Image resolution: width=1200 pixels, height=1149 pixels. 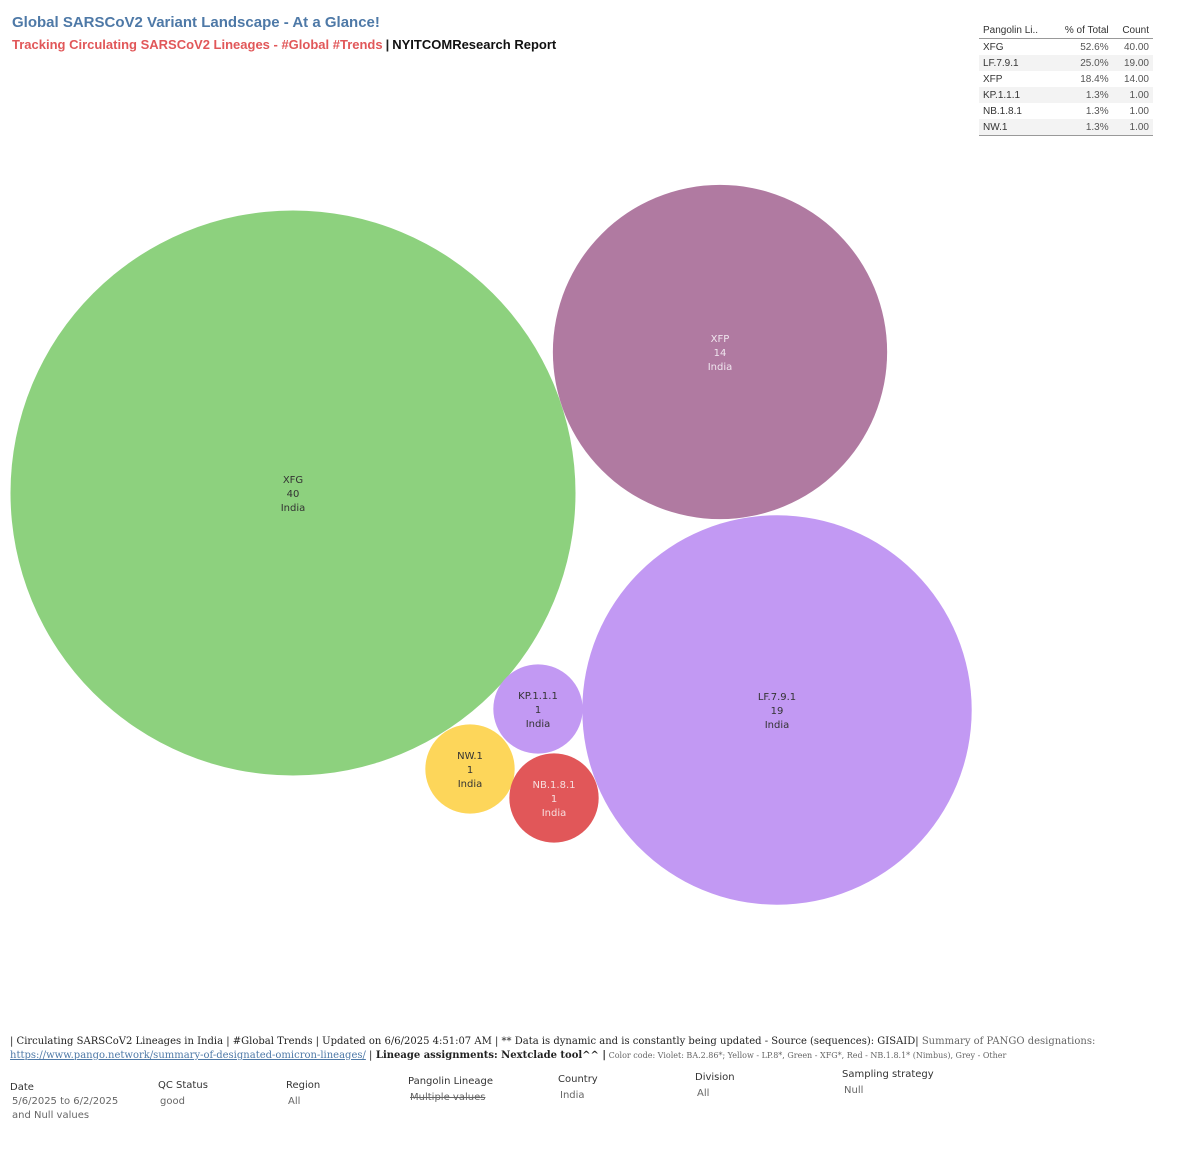 What do you see at coordinates (1082, 46) in the screenshot?
I see `cell-percent: 52.6%` at bounding box center [1082, 46].